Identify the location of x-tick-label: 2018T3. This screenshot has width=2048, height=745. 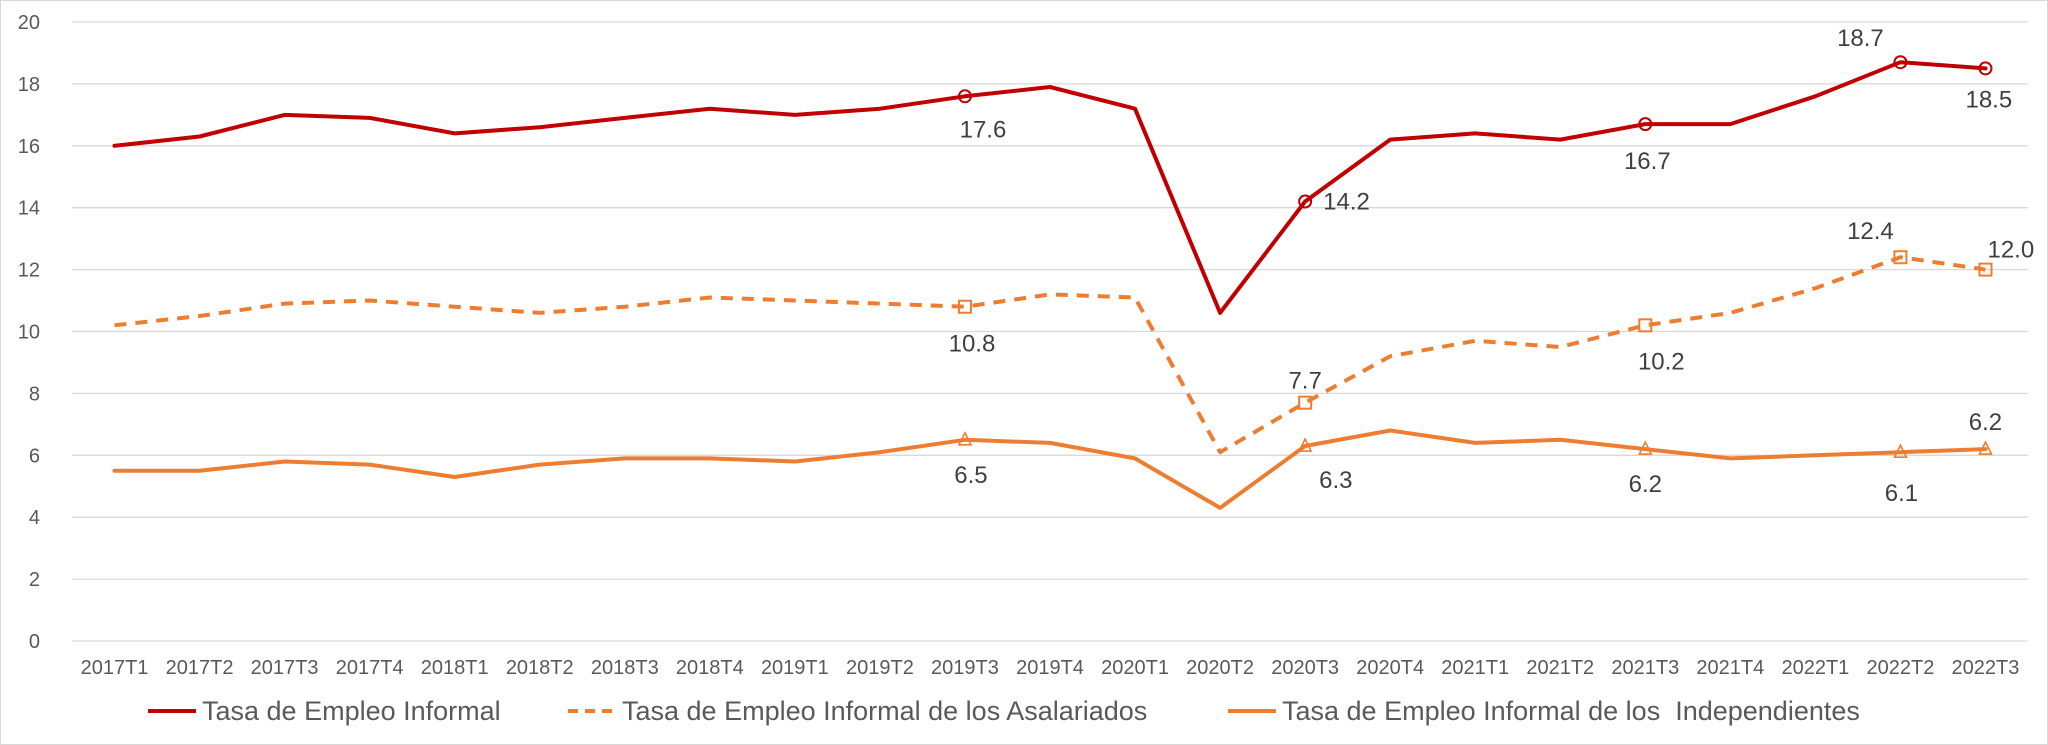
(625, 668).